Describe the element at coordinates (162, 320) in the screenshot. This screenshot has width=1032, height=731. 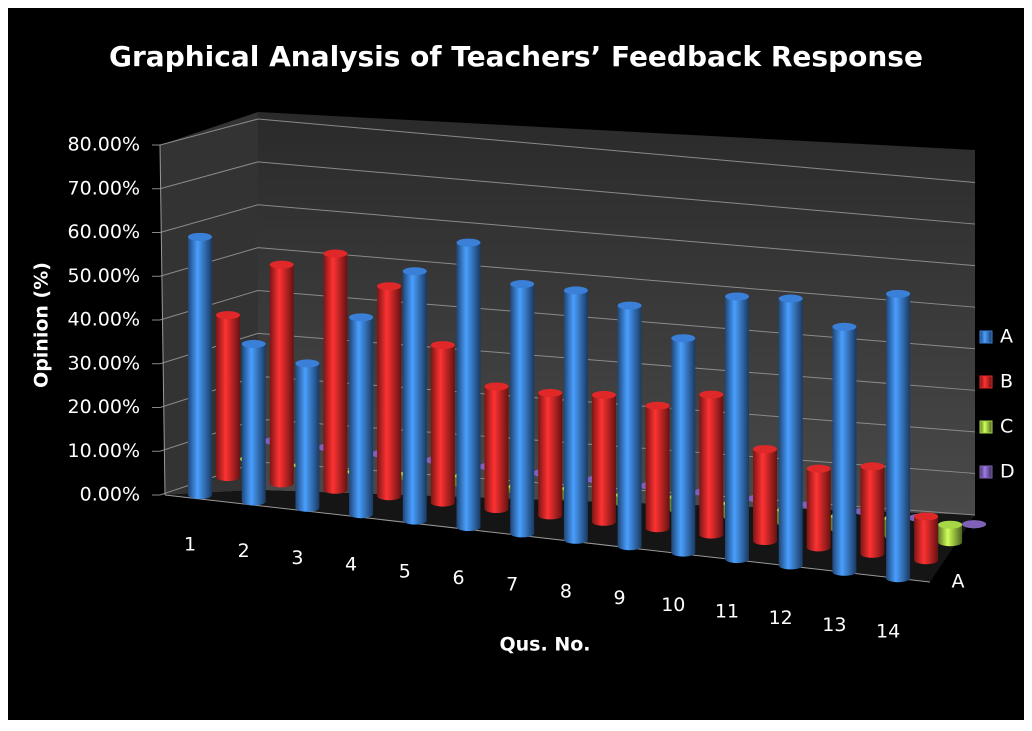
I see `y-axis` at that location.